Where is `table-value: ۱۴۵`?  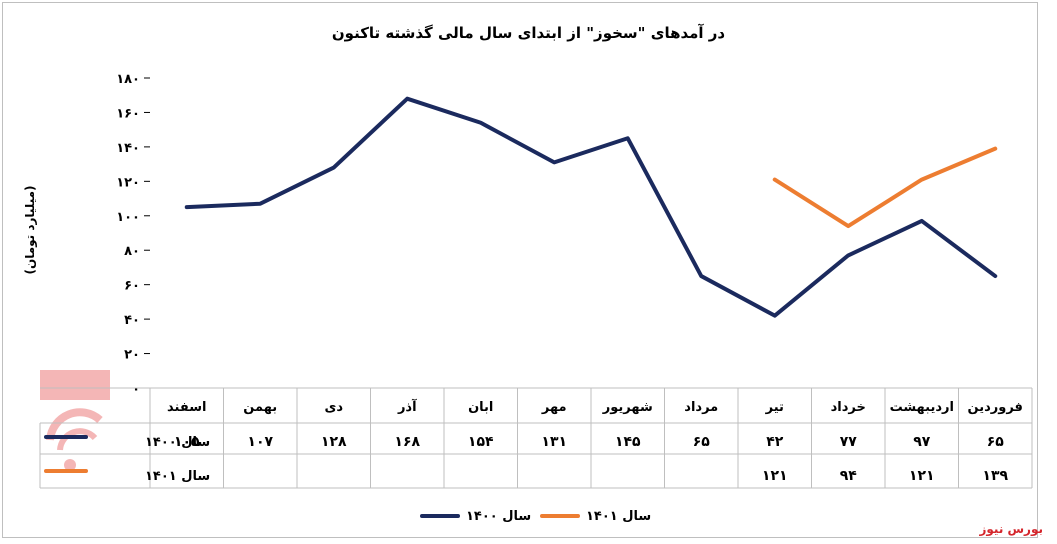
table-value: ۱۴۵ is located at coordinates (628, 442).